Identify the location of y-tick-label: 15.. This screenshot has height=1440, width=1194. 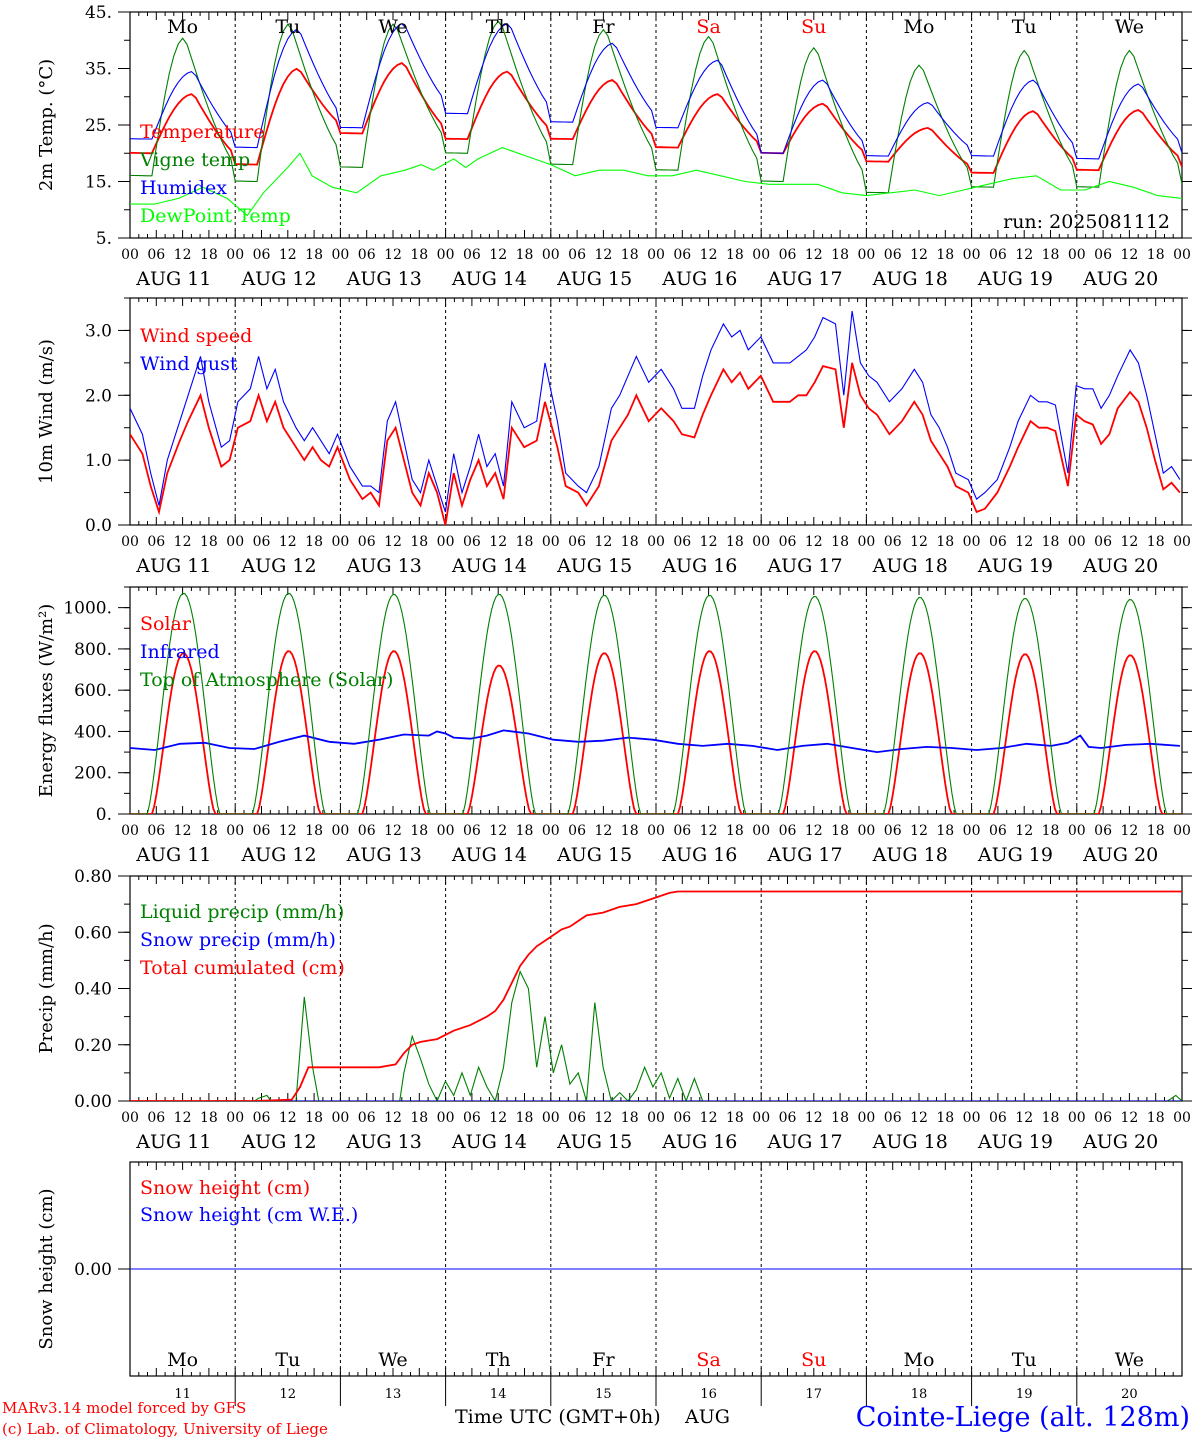
(98, 183).